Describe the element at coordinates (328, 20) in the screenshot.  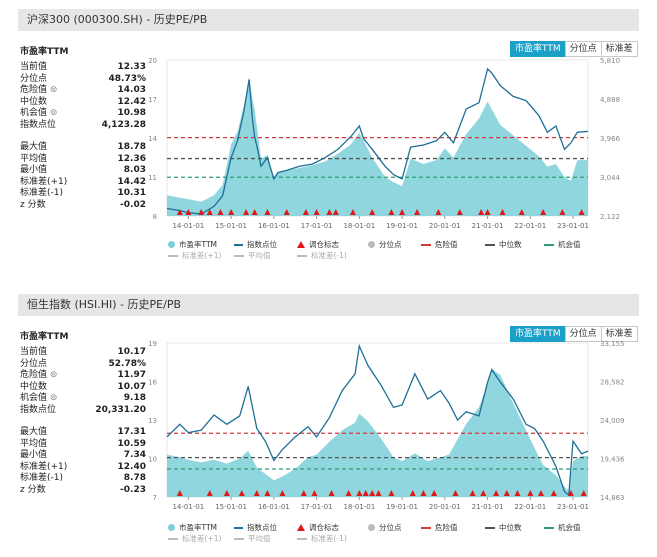
I see `panel-title: 沪深300 (000300.SH) - 历史PE/PB` at that location.